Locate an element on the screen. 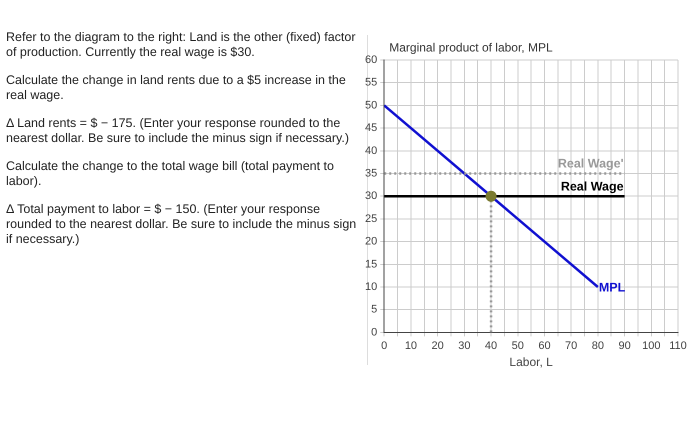  series-label: MPL is located at coordinates (612, 287).